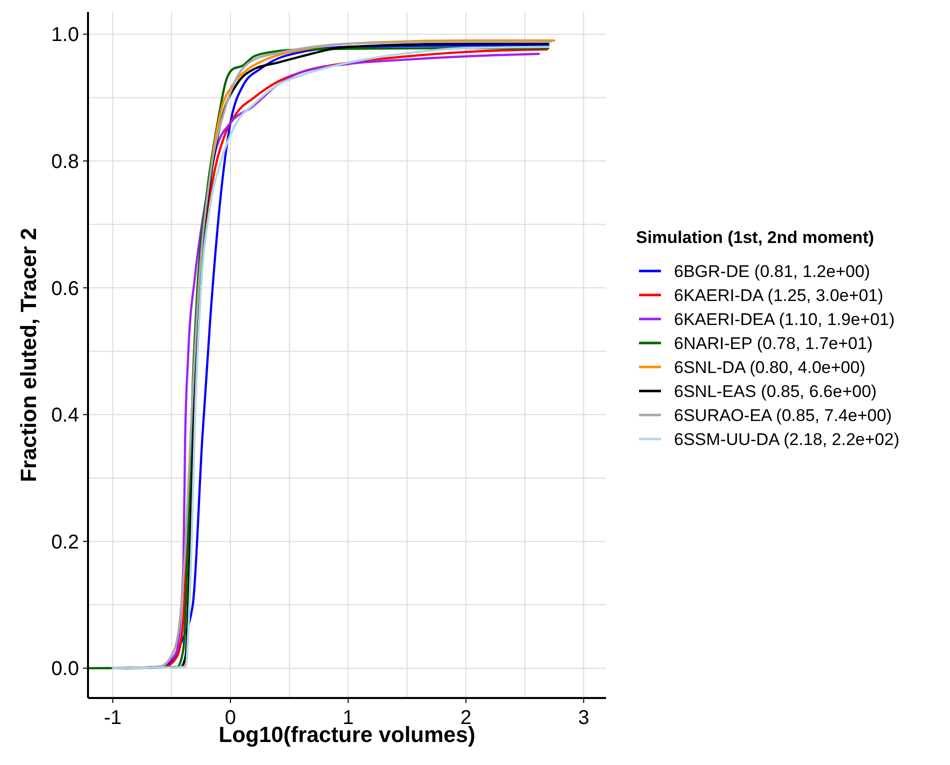 The width and height of the screenshot is (950, 765). What do you see at coordinates (65, 35) in the screenshot?
I see `y-tick-label: 1.0` at bounding box center [65, 35].